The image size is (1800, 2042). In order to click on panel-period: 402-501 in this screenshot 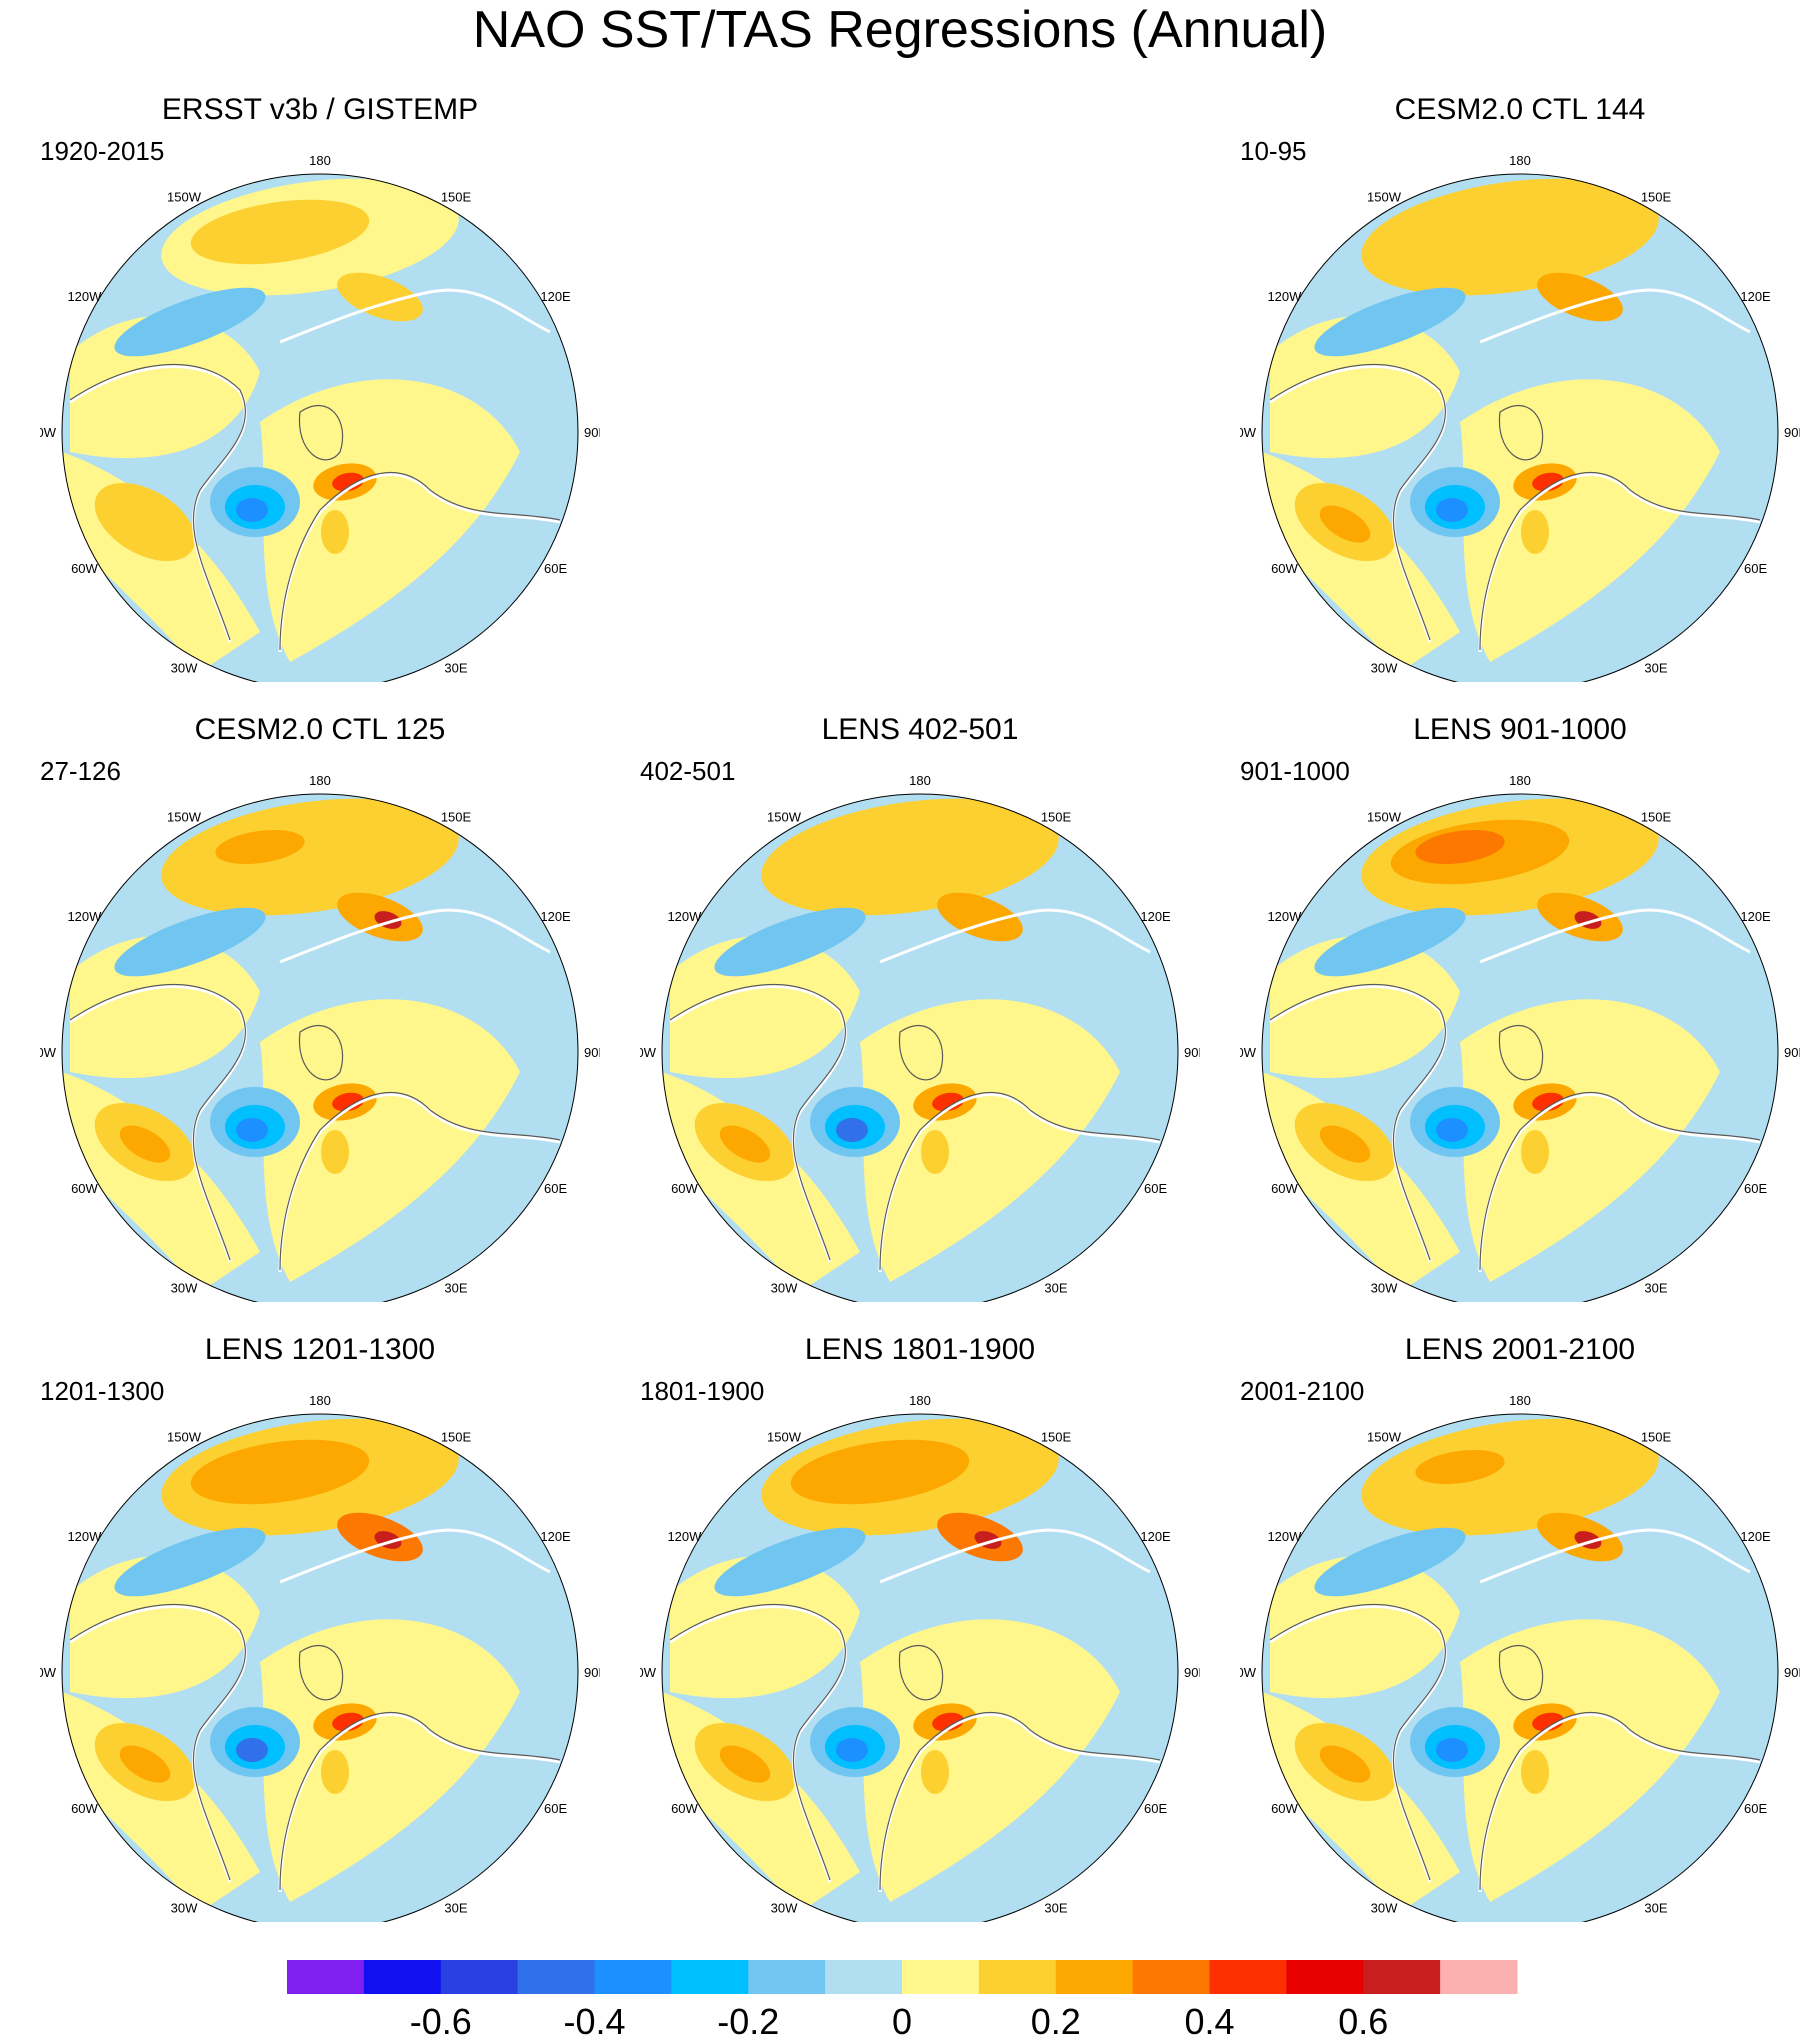, I will do `click(688, 771)`.